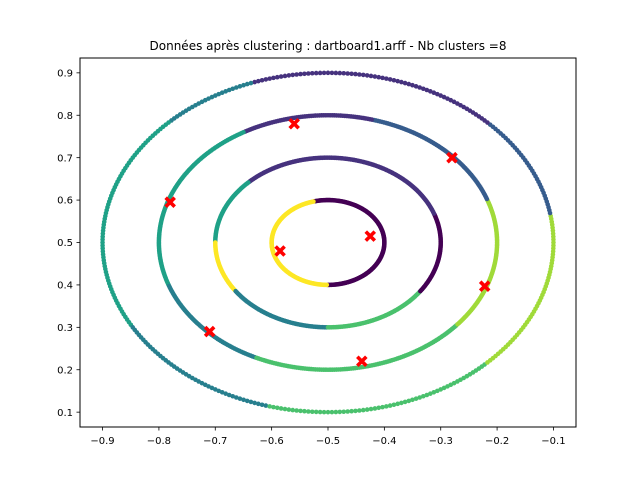 This screenshot has width=640, height=480. I want to click on y-tick-label: 0.7, so click(65, 158).